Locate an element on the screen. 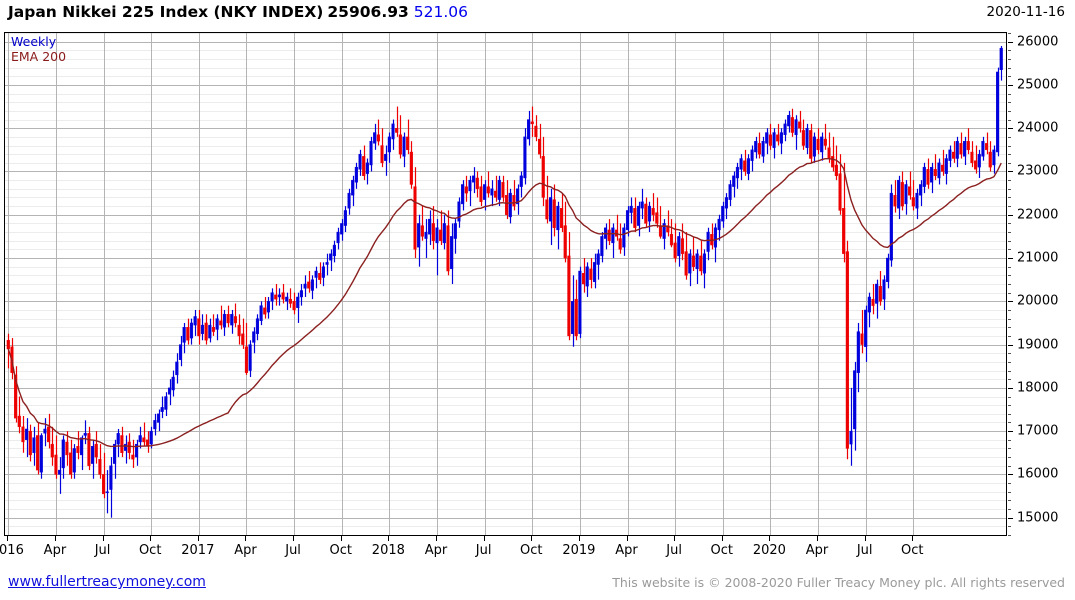  y-axis-label: 22000 is located at coordinates (1038, 215).